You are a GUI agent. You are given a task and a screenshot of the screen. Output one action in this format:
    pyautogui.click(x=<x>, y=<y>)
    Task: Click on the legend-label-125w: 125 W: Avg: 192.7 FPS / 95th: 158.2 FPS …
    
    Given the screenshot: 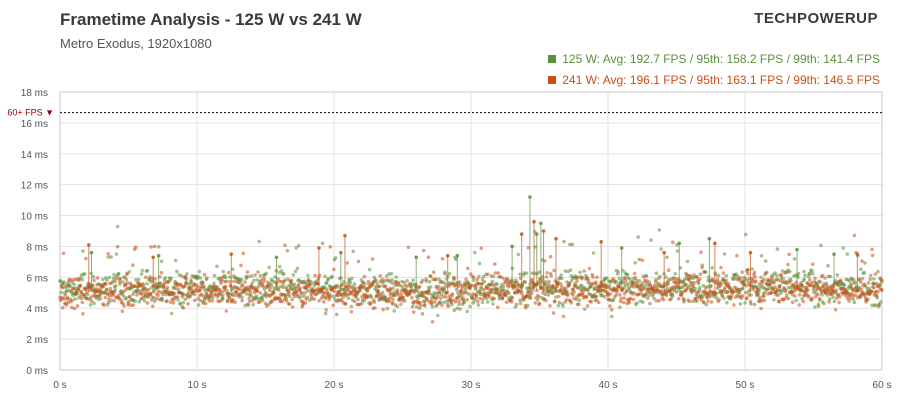 What is the action you would take?
    pyautogui.click(x=721, y=58)
    